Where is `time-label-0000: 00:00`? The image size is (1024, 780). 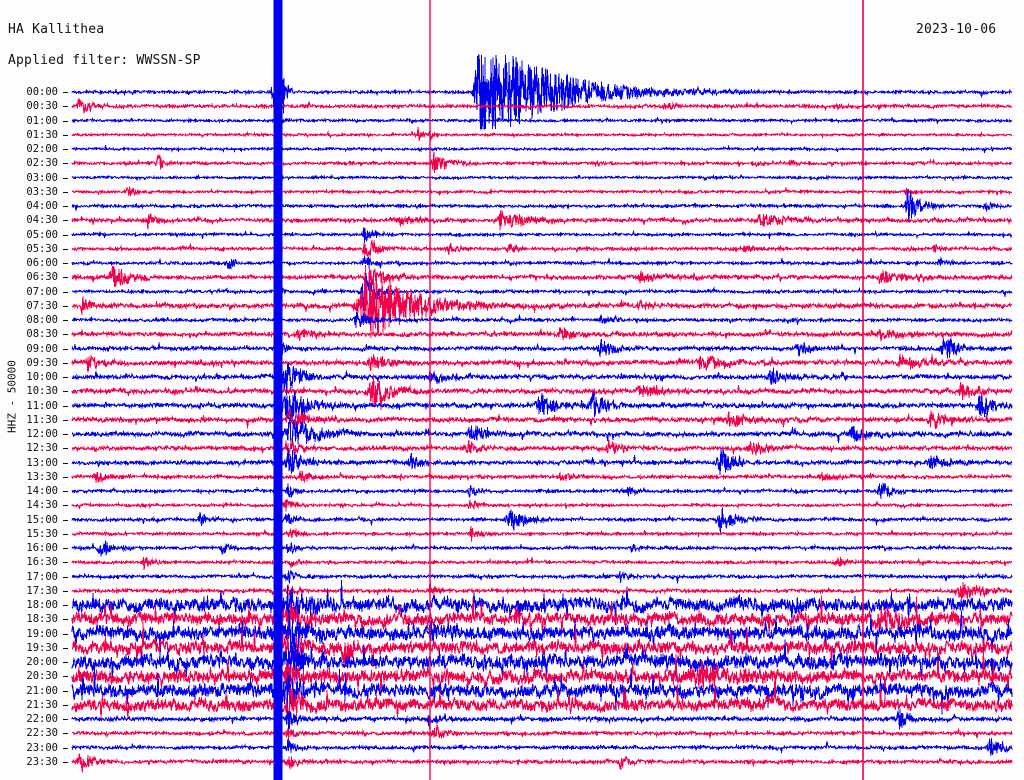 time-label-0000: 00:00 is located at coordinates (42, 92).